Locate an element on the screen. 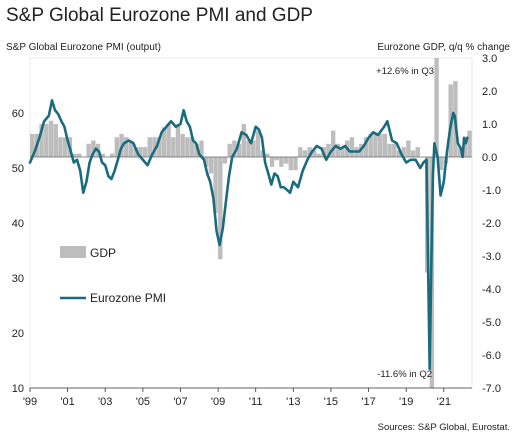 The image size is (516, 436). x-tick-label: '05 is located at coordinates (143, 402).